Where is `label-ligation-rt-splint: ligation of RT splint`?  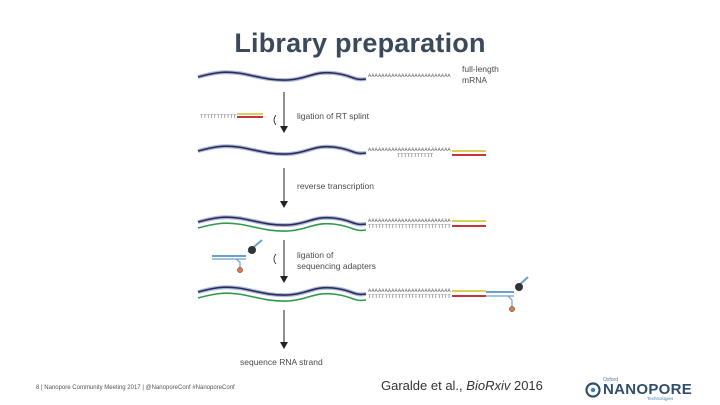
label-ligation-rt-splint: ligation of RT splint is located at coordinates (333, 116).